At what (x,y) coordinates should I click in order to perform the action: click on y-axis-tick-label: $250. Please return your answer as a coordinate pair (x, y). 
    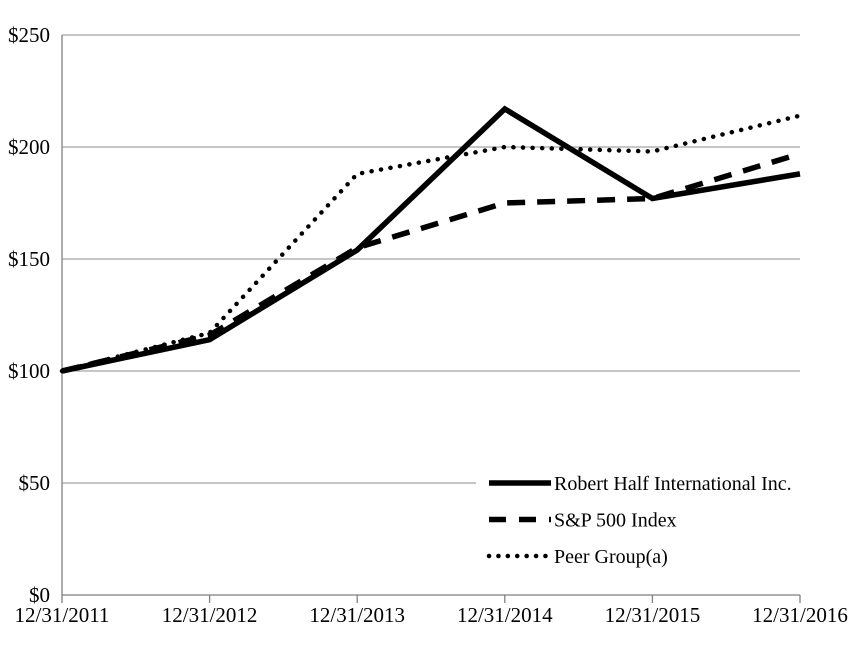
    Looking at the image, I should click on (29, 35).